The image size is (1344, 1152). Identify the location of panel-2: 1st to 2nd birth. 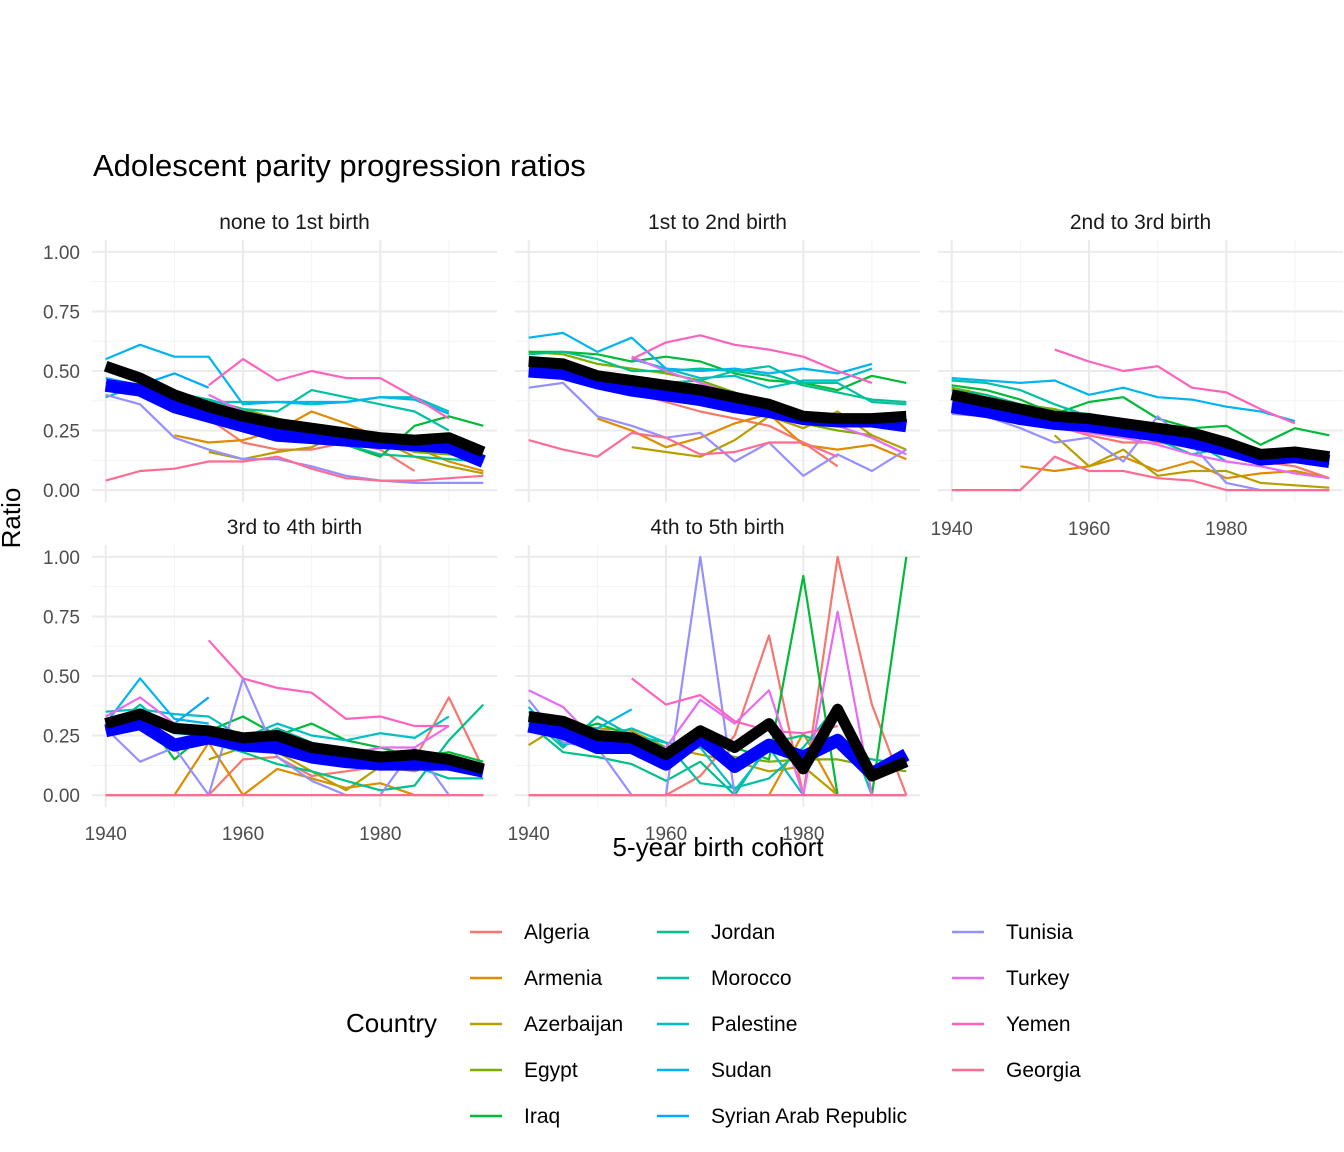
(717, 356).